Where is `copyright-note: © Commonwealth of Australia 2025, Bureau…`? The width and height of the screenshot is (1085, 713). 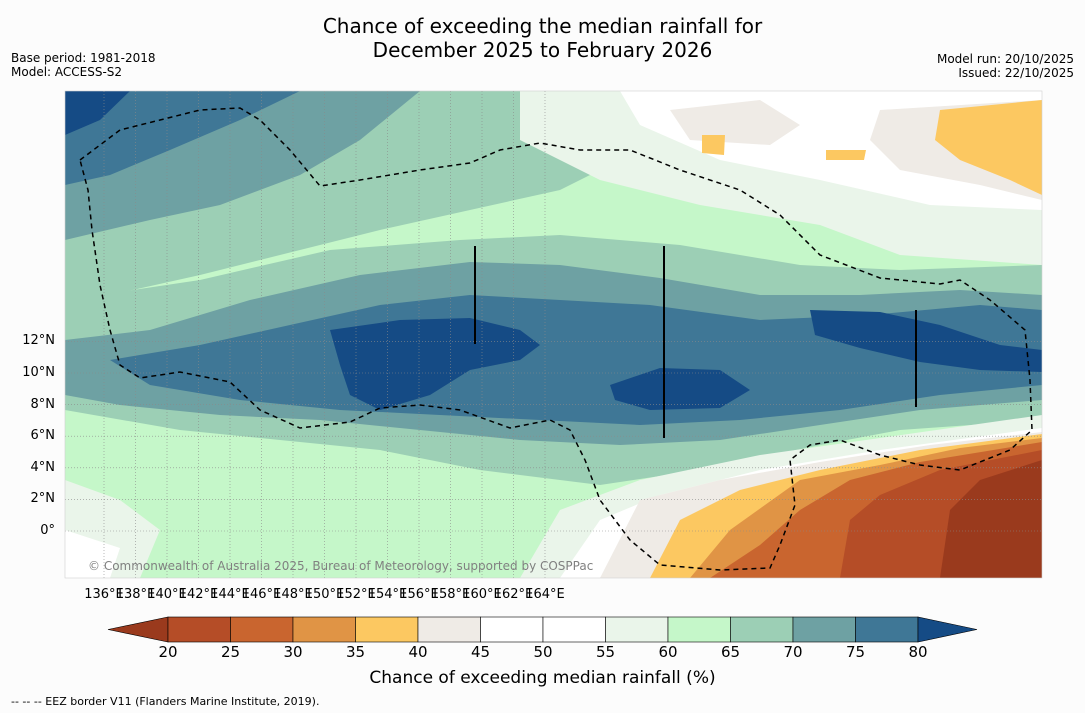 copyright-note: © Commonwealth of Australia 2025, Bureau… is located at coordinates (341, 566).